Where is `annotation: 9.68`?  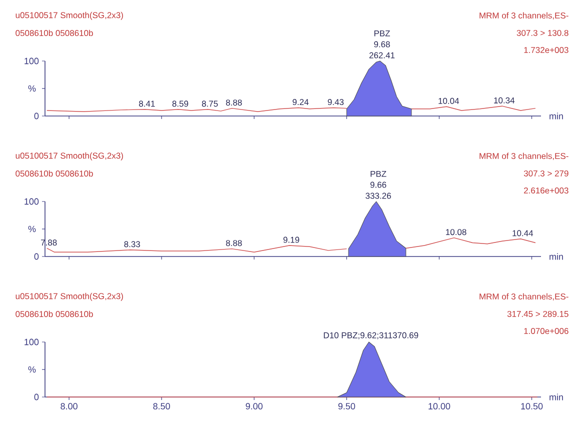
annotation: 9.68 is located at coordinates (382, 44).